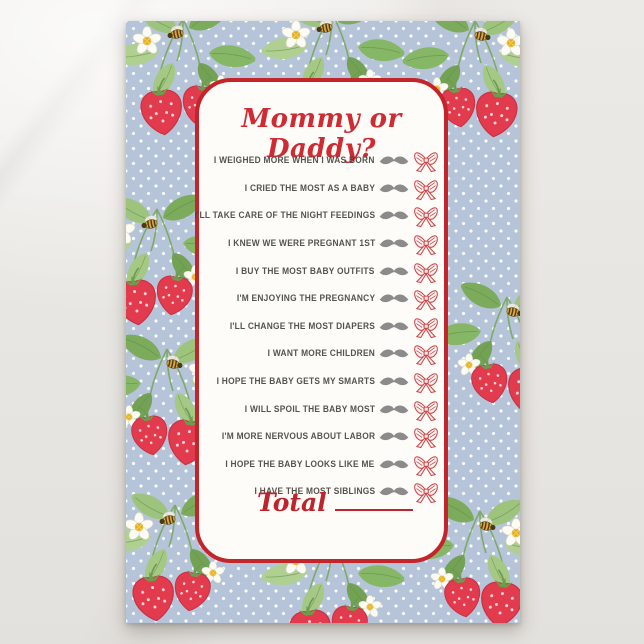 Image resolution: width=644 pixels, height=644 pixels. I want to click on question-row: I WILL SPOIL THE BABY MOST, so click(322, 409).